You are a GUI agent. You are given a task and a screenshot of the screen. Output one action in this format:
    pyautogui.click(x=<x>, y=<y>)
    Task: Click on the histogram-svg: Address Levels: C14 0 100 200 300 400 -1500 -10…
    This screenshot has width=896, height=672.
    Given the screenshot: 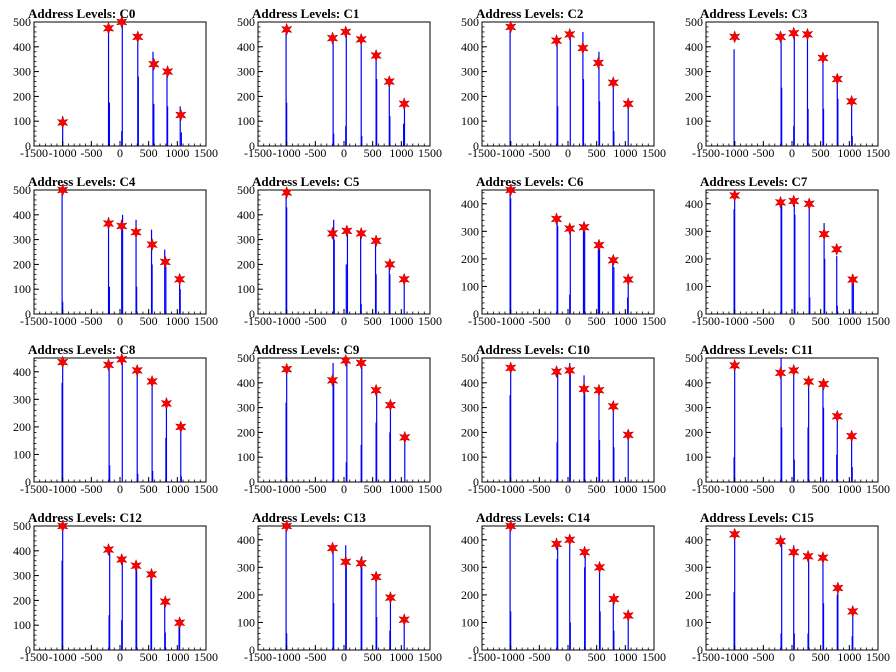 What is the action you would take?
    pyautogui.click(x=563, y=587)
    